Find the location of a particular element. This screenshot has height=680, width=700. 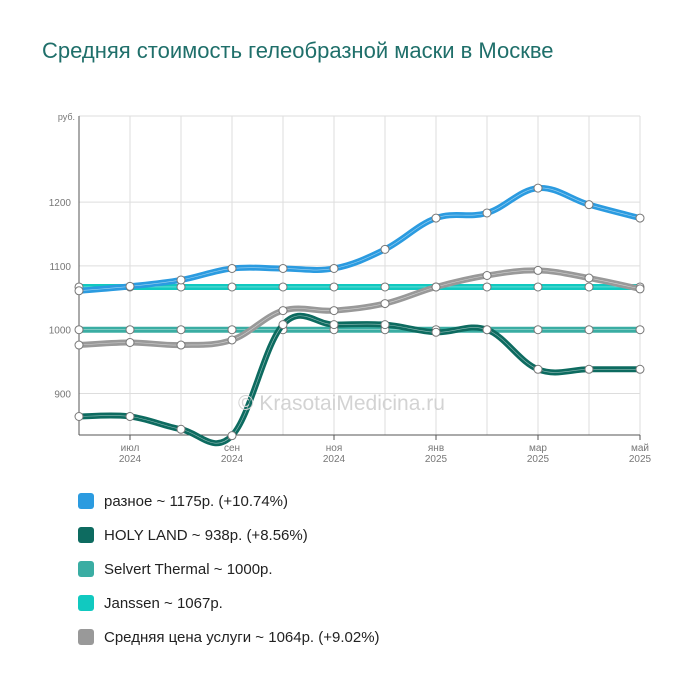

legend-label: разное ~ 1175р. (+10.74%) is located at coordinates (196, 501).